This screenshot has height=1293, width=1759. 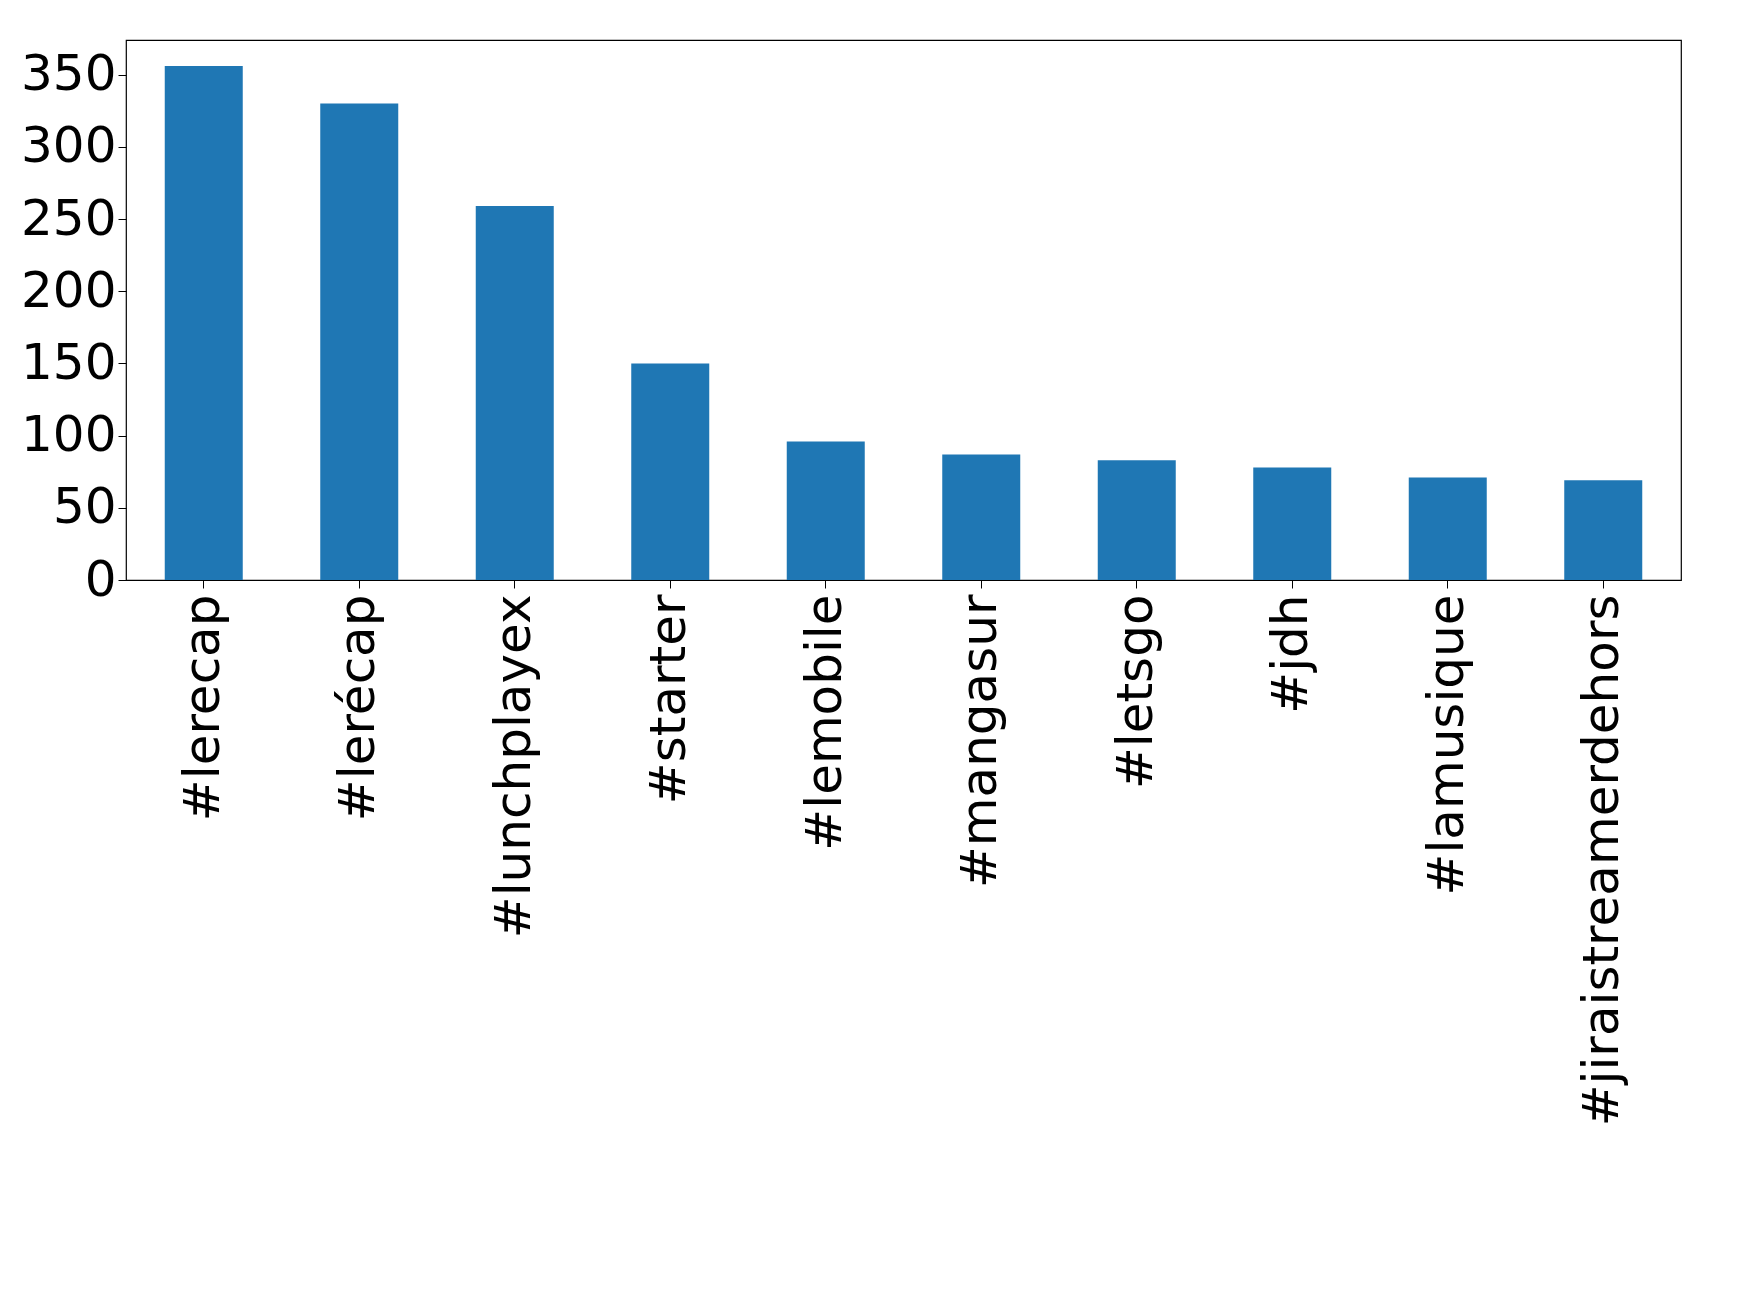 What do you see at coordinates (69, 434) in the screenshot?
I see `y-tick-label: 100` at bounding box center [69, 434].